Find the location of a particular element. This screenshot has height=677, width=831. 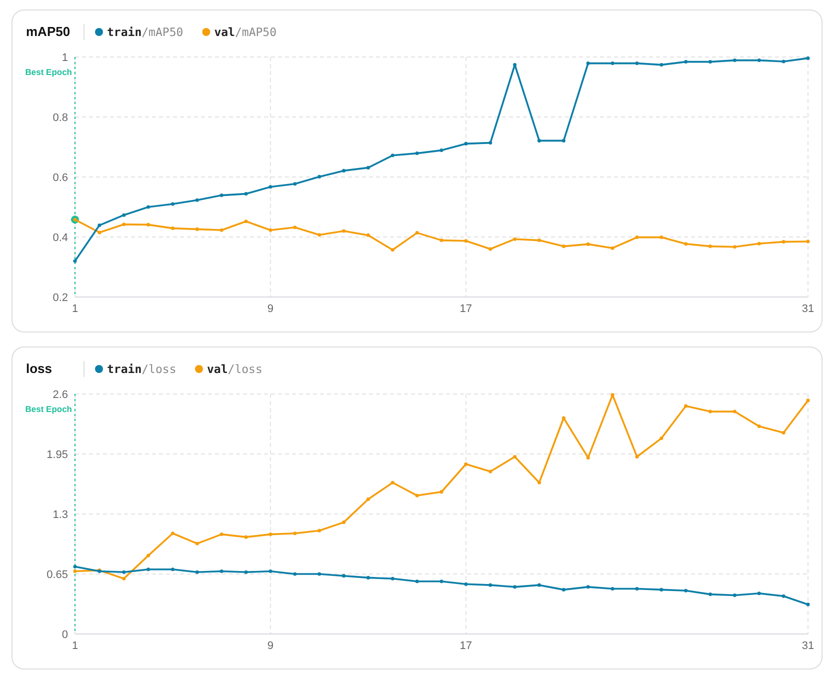

chart-title: loss is located at coordinates (39, 368).